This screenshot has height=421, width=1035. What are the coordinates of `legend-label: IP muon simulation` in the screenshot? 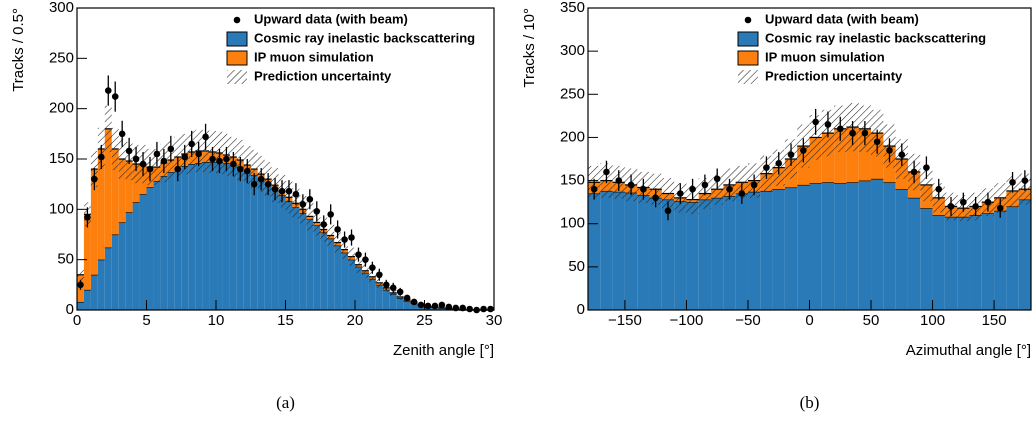 It's located at (314, 56).